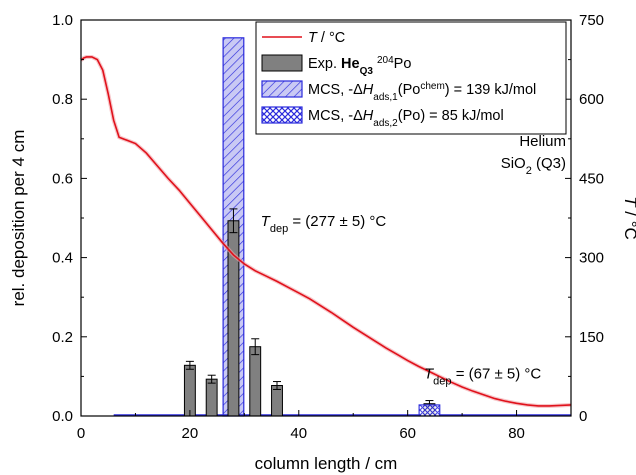 Image resolution: width=636 pixels, height=475 pixels. I want to click on y-tick-label: 0.4, so click(62, 258).